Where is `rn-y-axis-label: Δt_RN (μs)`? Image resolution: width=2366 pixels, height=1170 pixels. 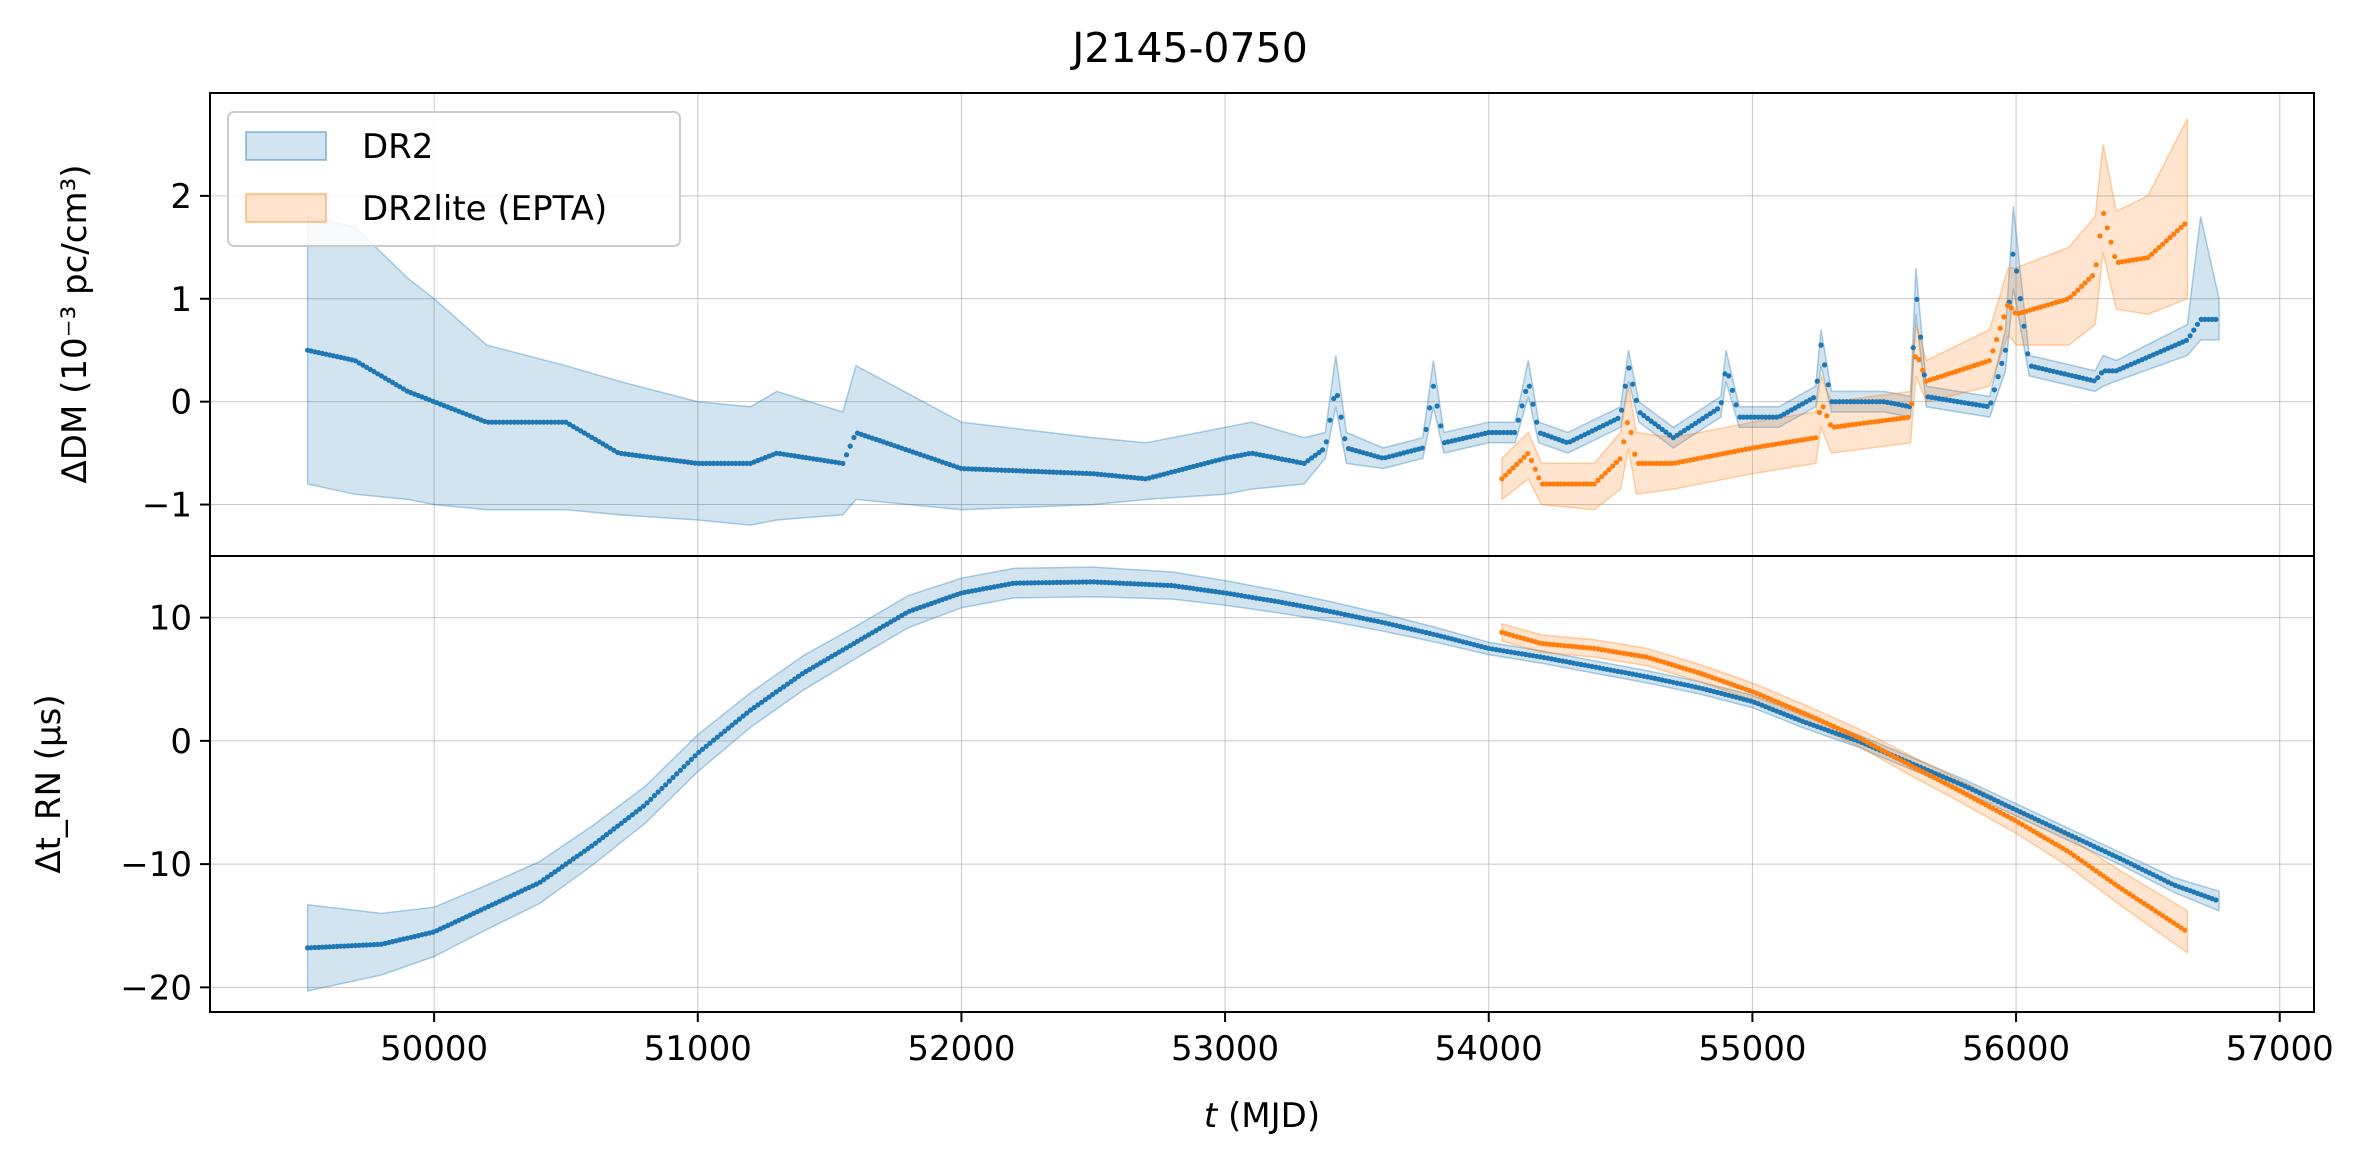 rn-y-axis-label: Δt_RN (μs) is located at coordinates (49, 783).